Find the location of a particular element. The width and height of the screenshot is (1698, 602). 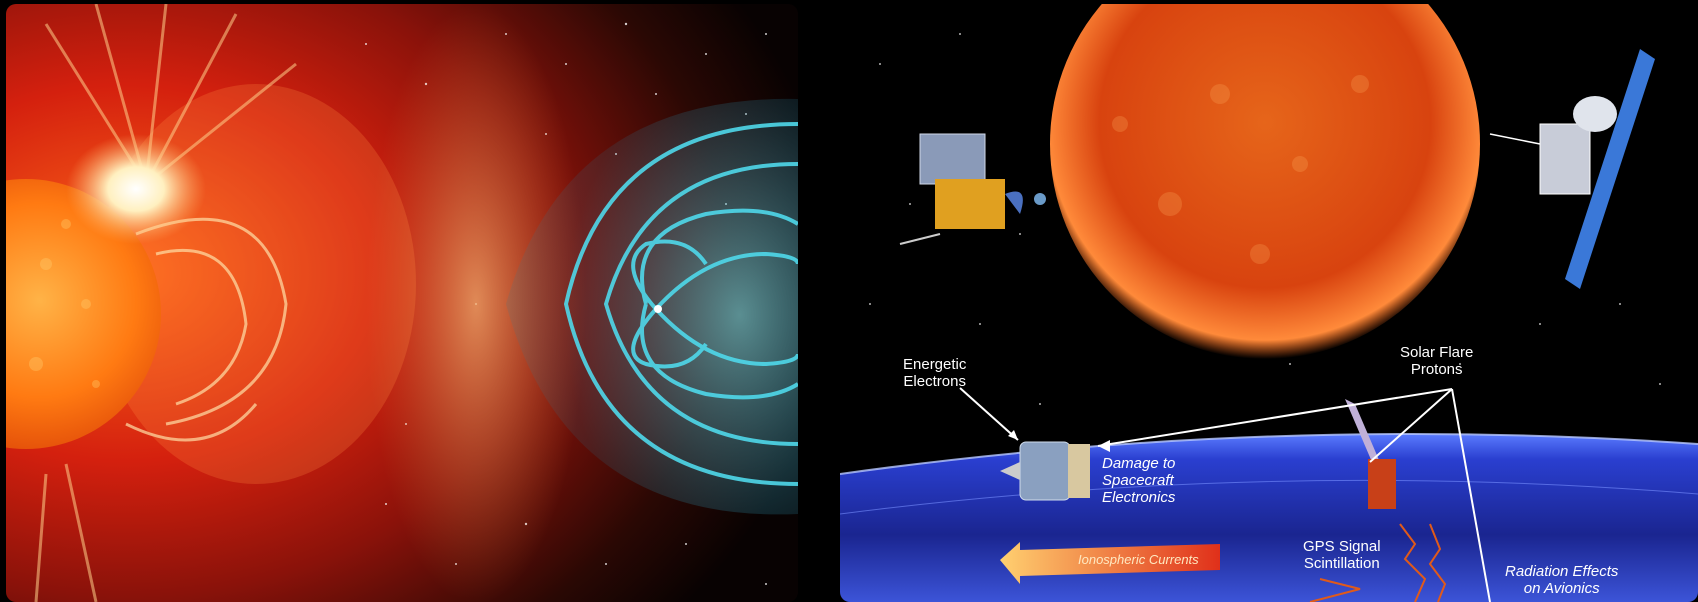

label-solar-flare-protons: Solar Flare Protons is located at coordinates (1437, 361).